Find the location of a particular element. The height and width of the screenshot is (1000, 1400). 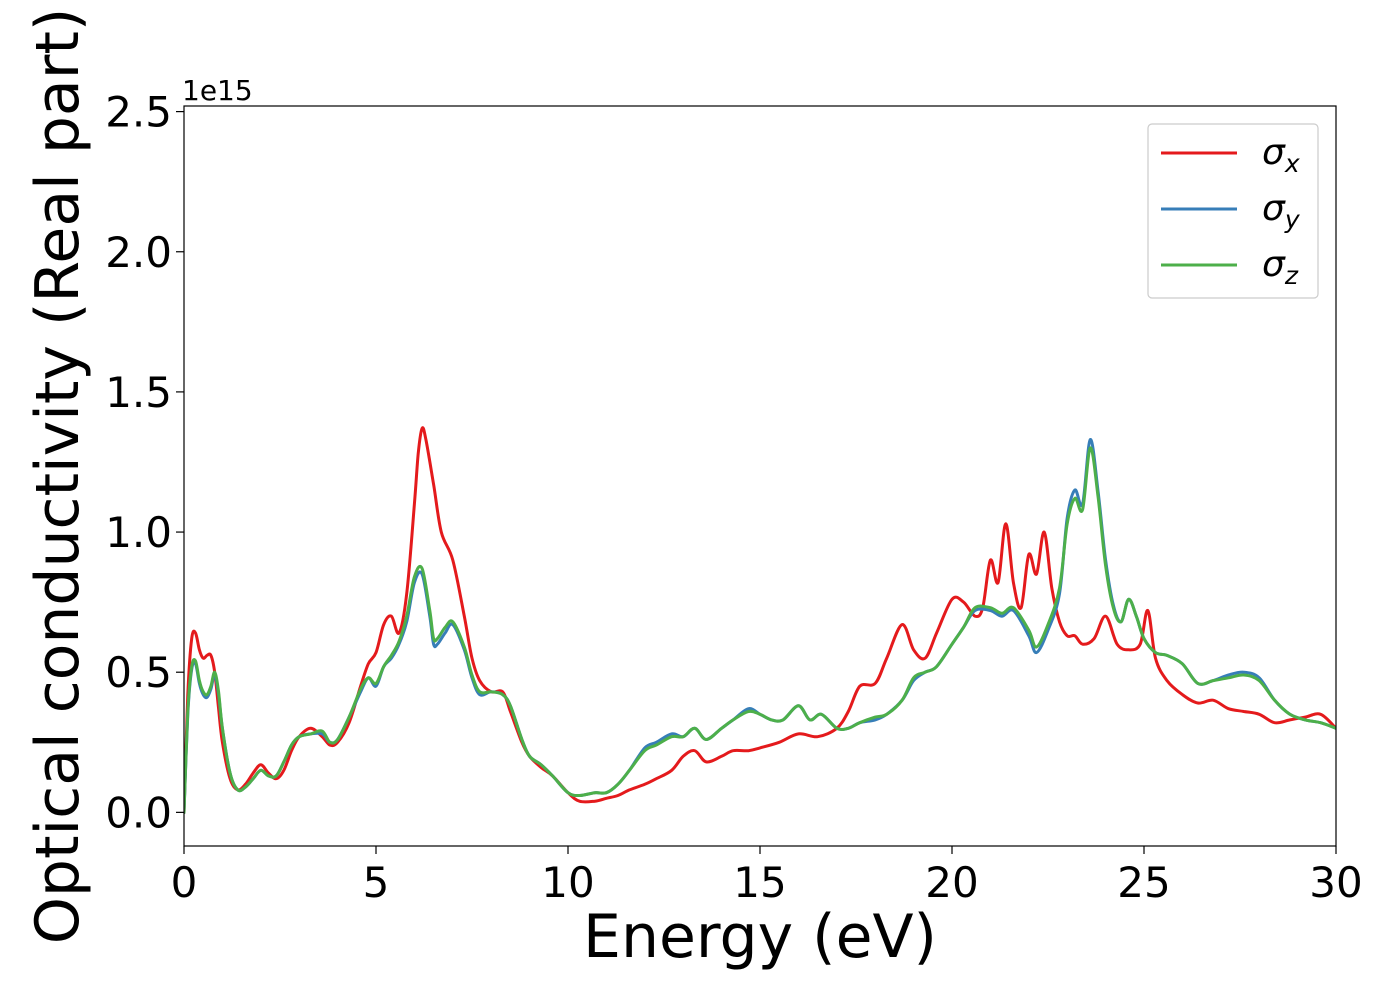

x-tick-label: 30 is located at coordinates (1335, 882).